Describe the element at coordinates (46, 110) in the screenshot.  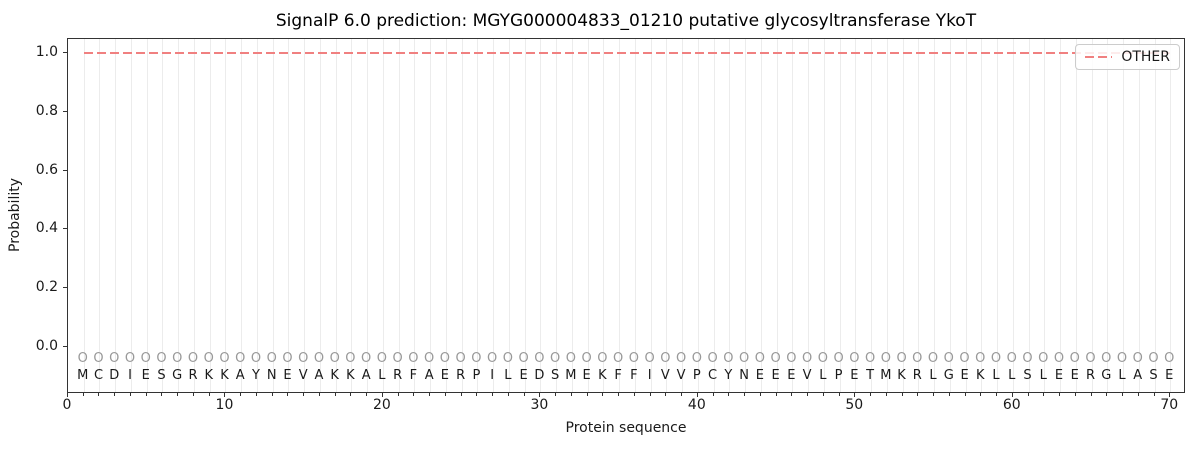
I see `y-tick-label: 0.8` at that location.